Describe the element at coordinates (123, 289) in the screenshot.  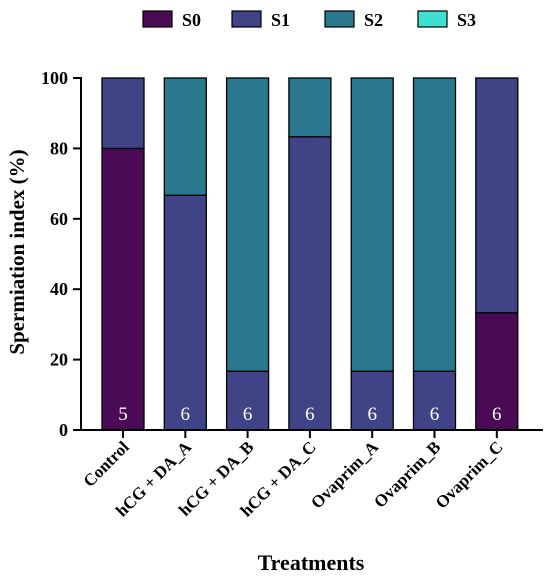
I see `bar-control-s0` at that location.